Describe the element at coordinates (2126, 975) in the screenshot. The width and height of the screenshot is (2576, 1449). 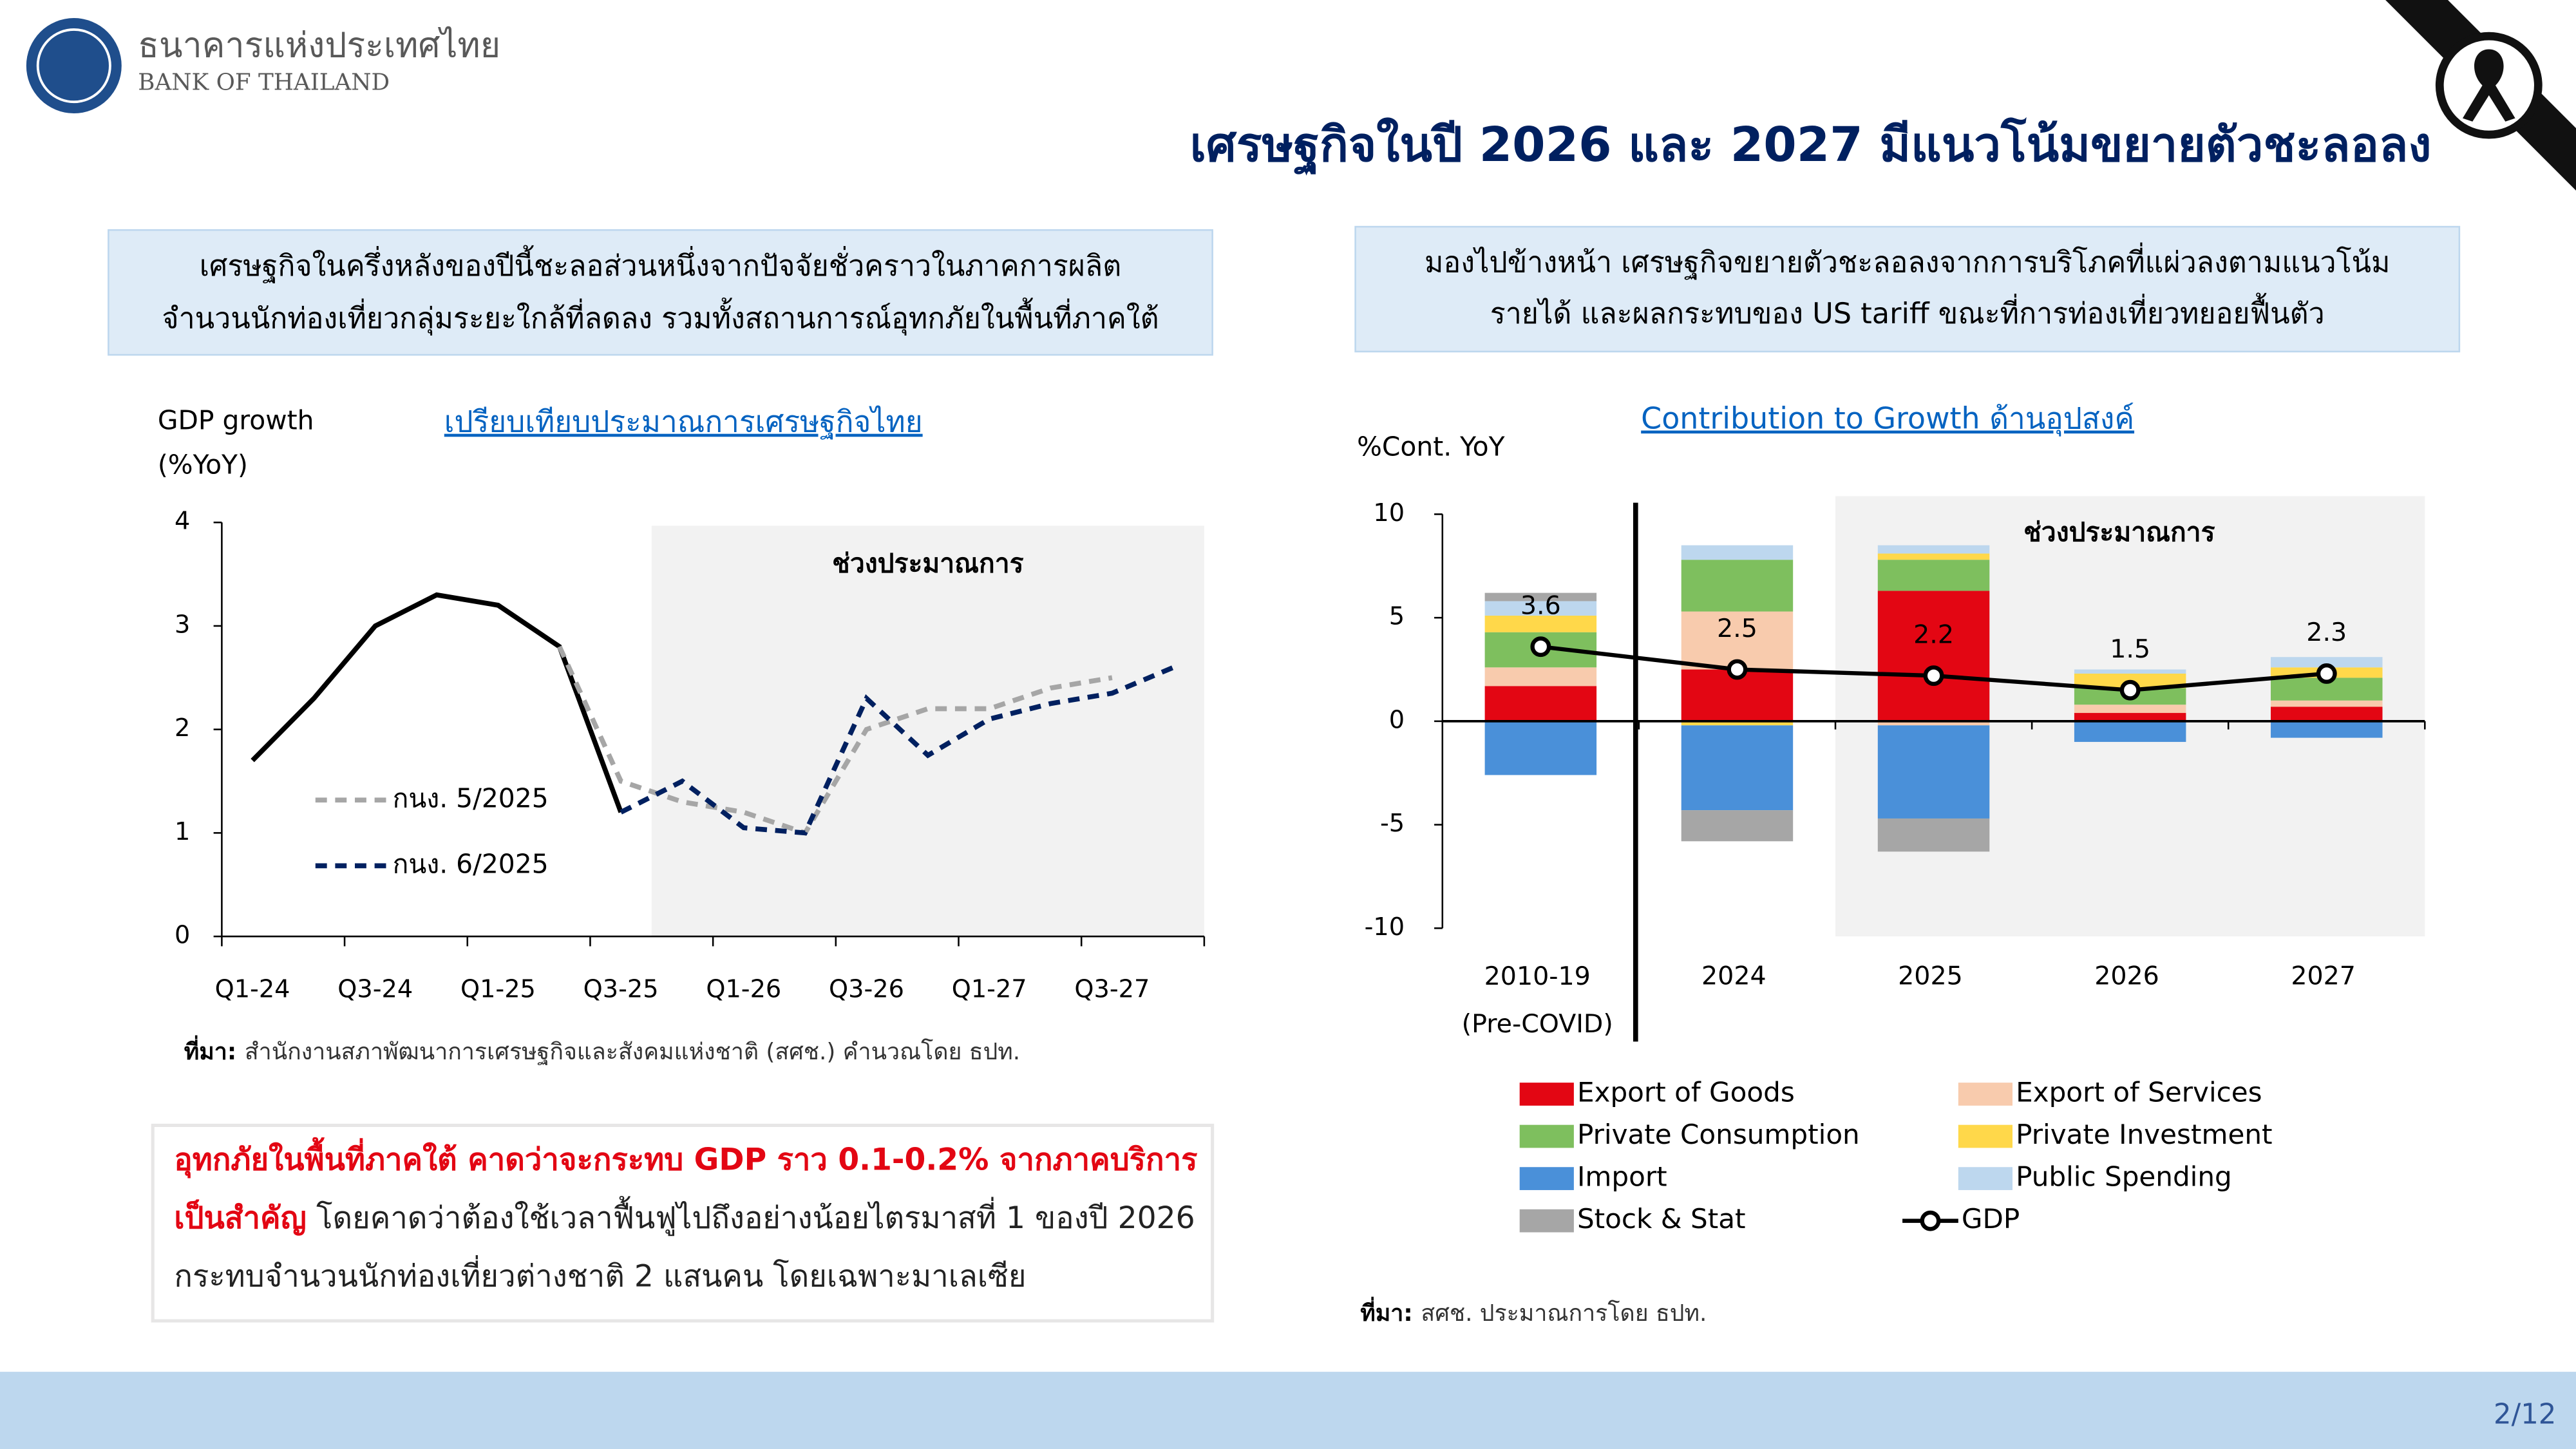
I see `x-tick-label: 2026` at that location.